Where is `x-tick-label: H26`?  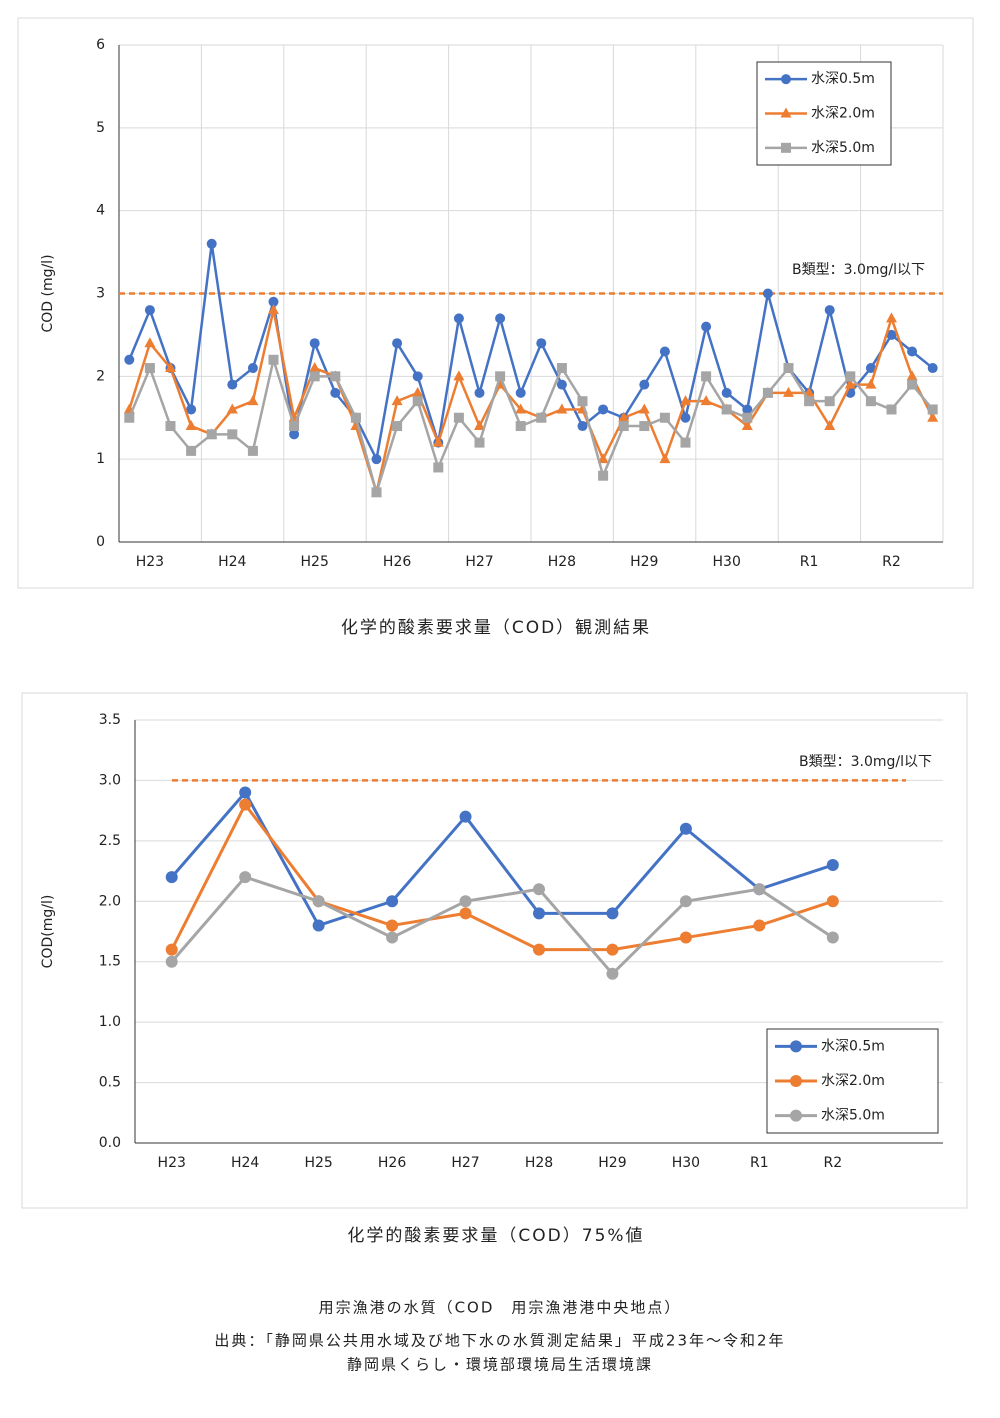 x-tick-label: H26 is located at coordinates (397, 562).